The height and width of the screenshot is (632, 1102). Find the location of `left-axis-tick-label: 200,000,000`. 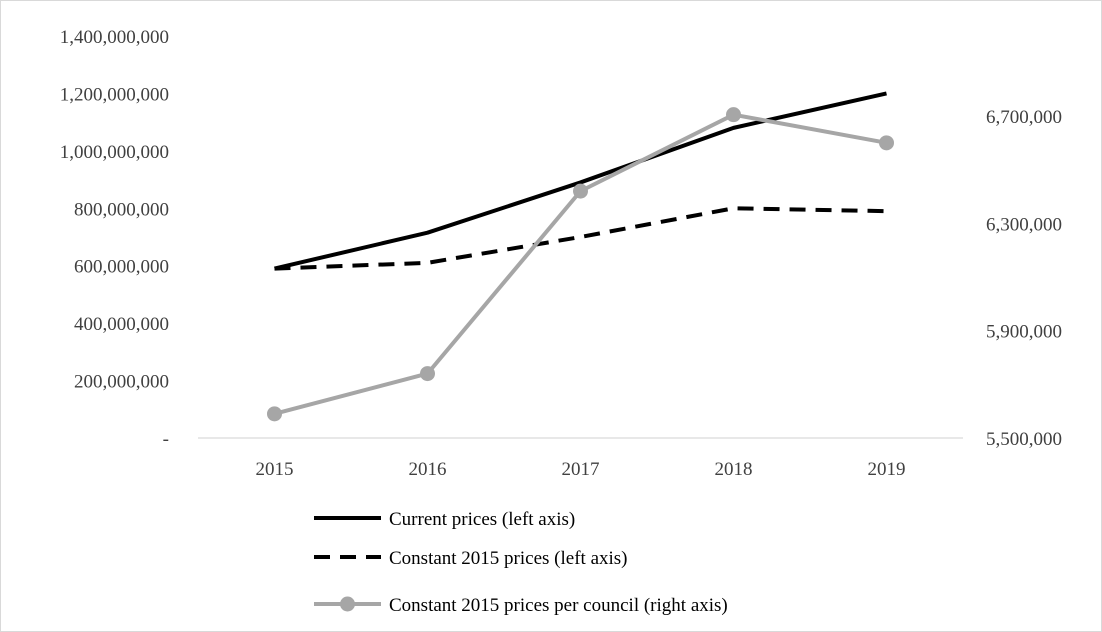

left-axis-tick-label: 200,000,000 is located at coordinates (121, 382).